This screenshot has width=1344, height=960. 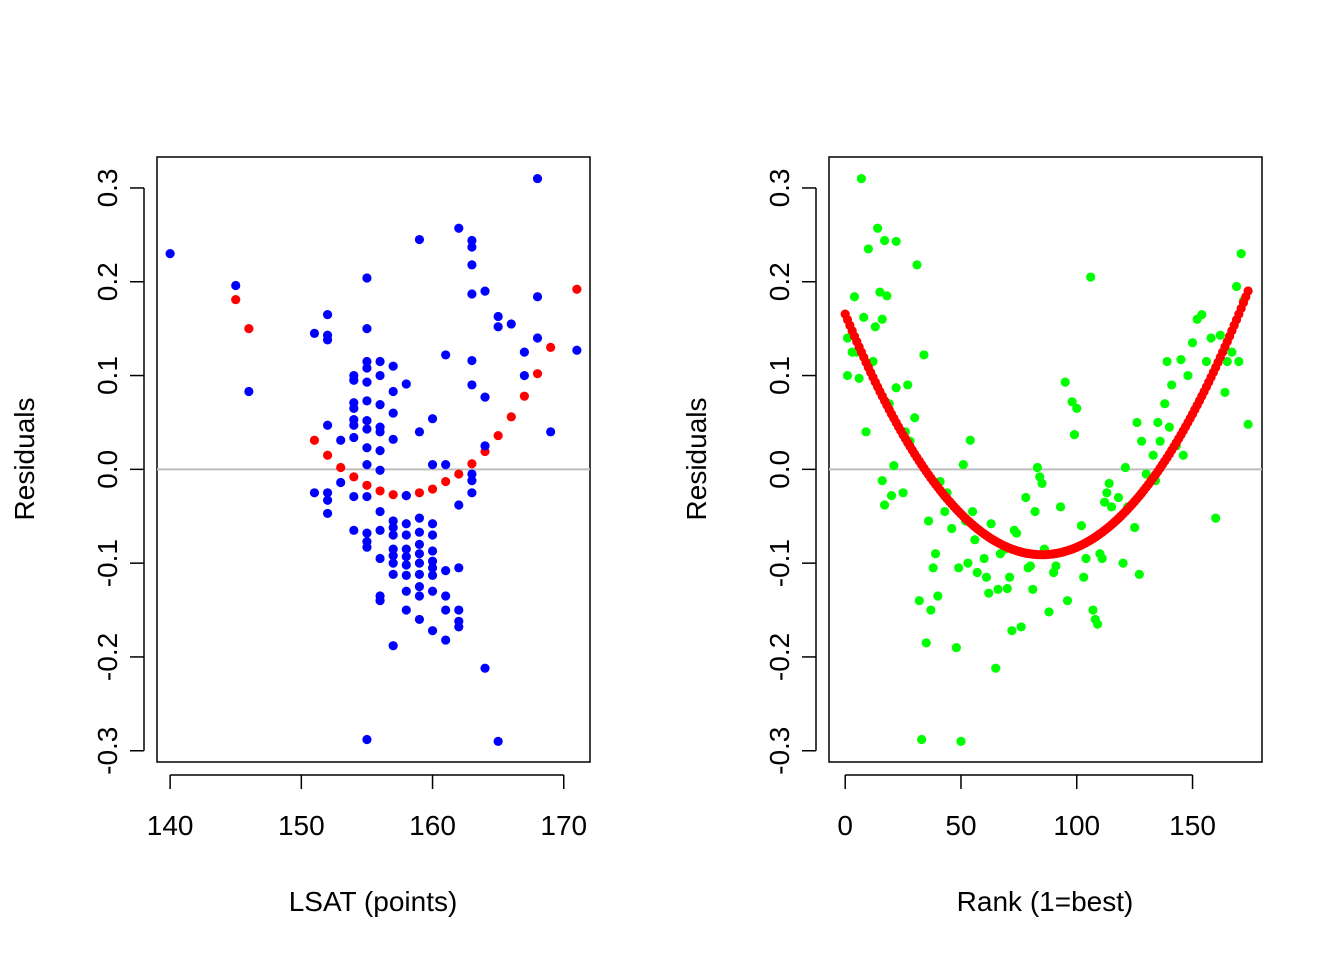 I want to click on x-tick-label: 50, so click(x=960, y=825).